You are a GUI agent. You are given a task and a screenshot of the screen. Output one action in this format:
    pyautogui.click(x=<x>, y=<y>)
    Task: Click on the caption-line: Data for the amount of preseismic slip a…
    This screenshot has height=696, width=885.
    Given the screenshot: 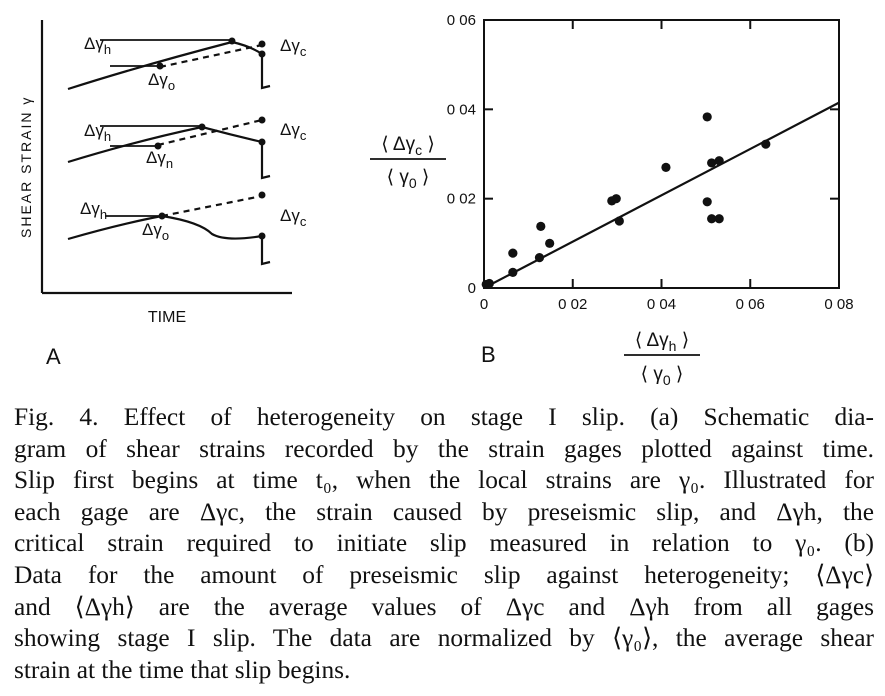 What is the action you would take?
    pyautogui.click(x=444, y=574)
    